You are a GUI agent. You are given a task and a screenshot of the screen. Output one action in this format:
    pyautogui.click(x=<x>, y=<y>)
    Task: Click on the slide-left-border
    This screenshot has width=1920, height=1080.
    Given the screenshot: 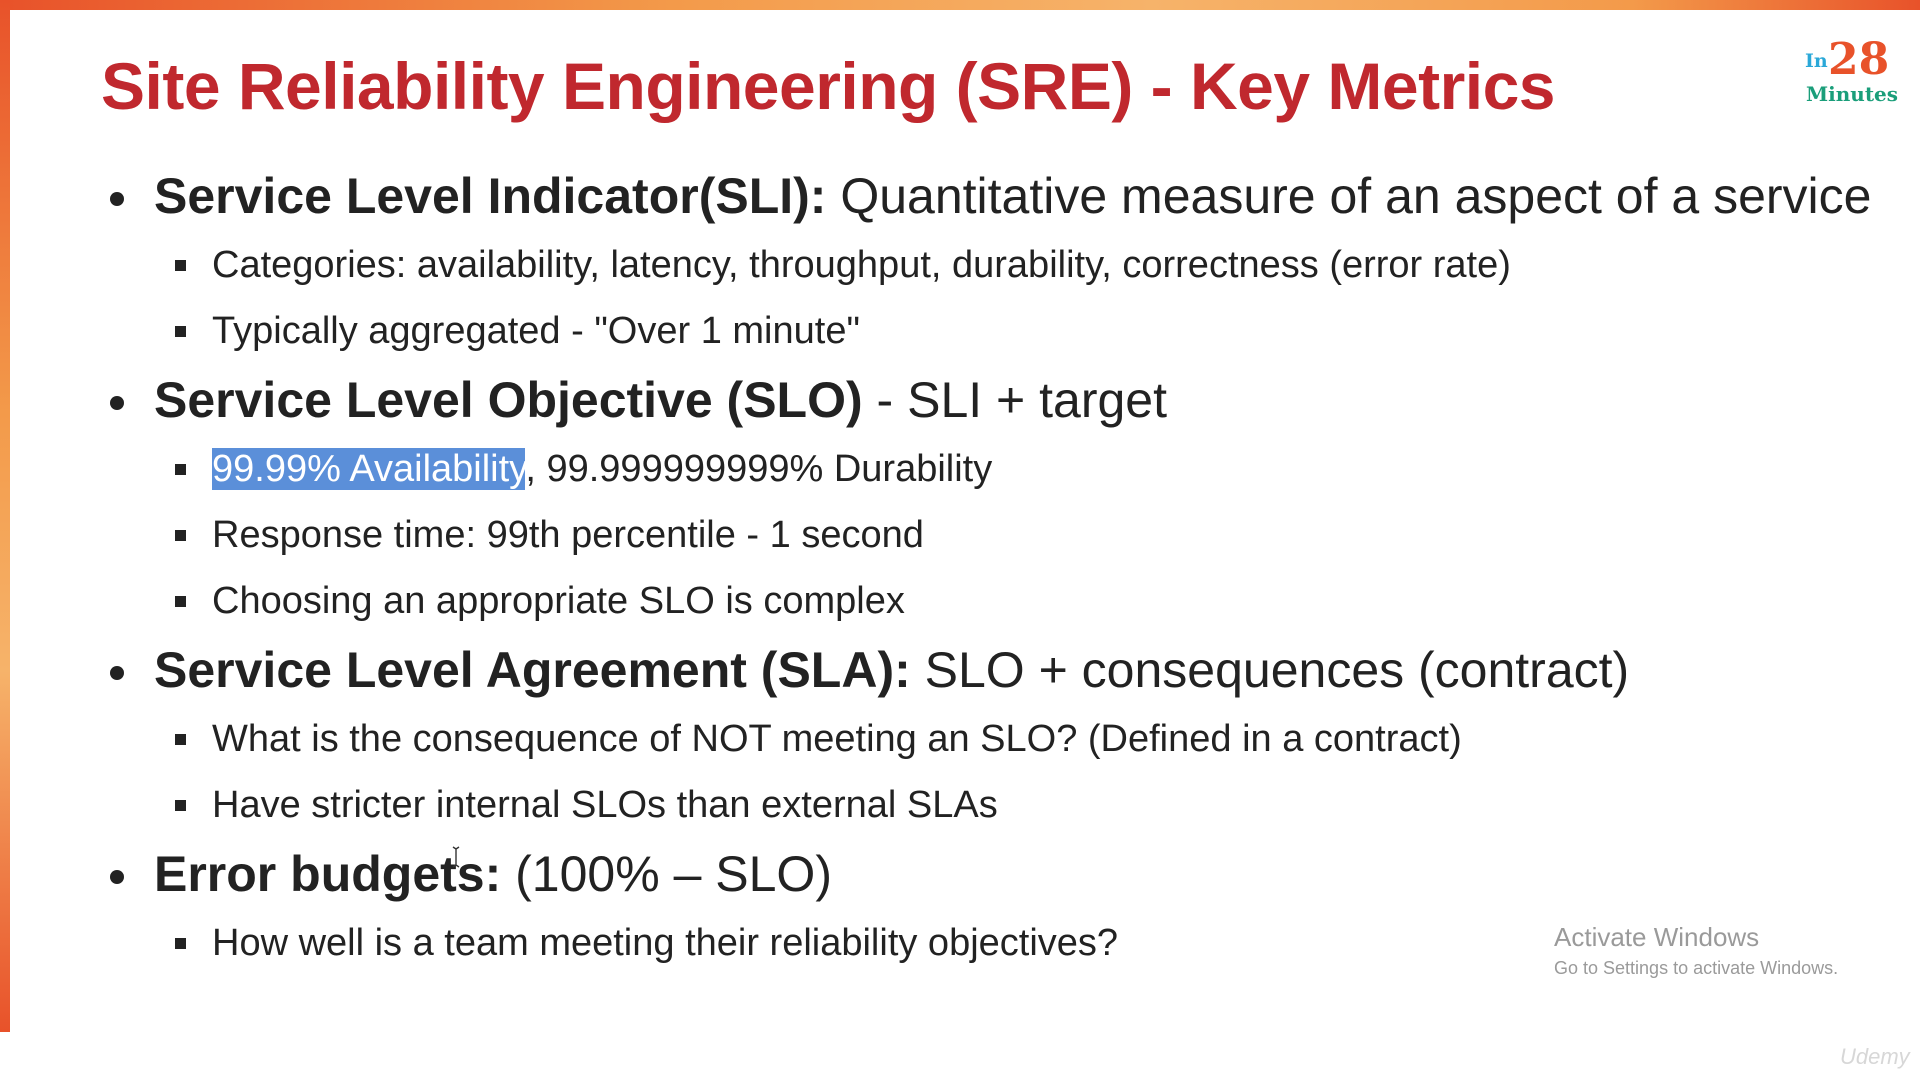 What is the action you would take?
    pyautogui.click(x=5, y=516)
    